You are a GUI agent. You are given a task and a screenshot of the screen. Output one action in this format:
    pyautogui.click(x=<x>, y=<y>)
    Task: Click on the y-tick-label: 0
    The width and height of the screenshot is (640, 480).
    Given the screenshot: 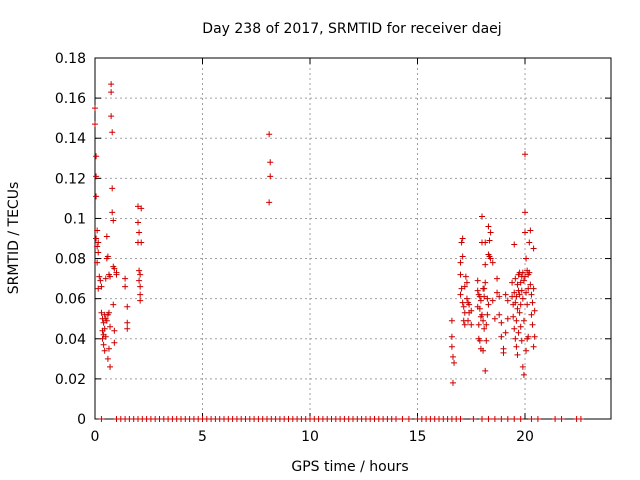 What is the action you would take?
    pyautogui.click(x=81, y=420)
    